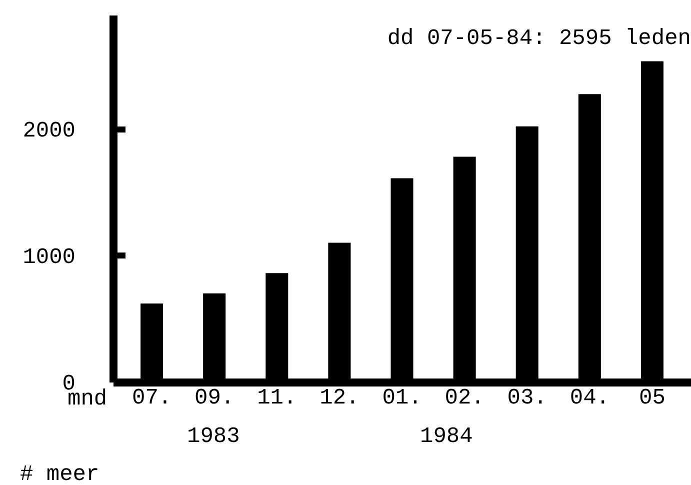 The width and height of the screenshot is (691, 485). Describe the element at coordinates (49, 257) in the screenshot. I see `y-tick-label: 1000` at that location.